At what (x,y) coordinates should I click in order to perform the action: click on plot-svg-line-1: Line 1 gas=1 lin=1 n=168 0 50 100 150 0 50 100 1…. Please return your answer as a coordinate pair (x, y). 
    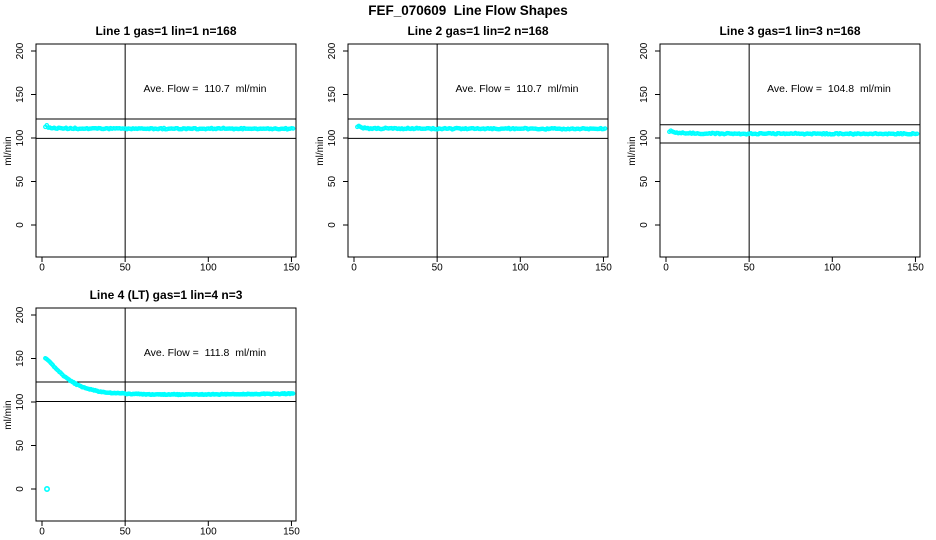
    Looking at the image, I should click on (151, 149).